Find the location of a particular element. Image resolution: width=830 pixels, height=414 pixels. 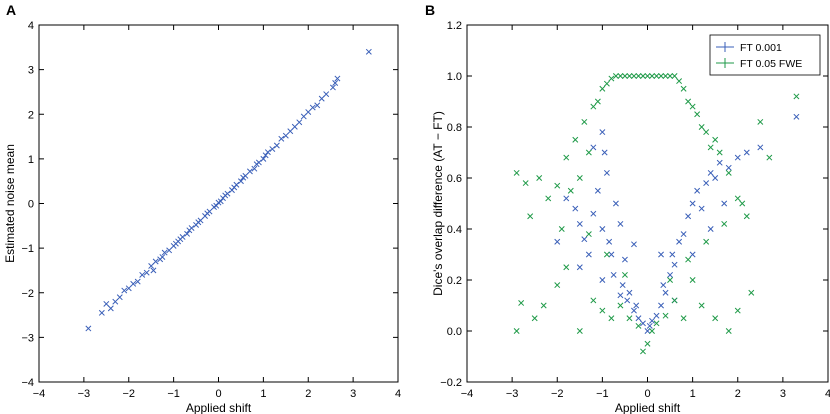

panel-b-x-tick-label: 3 is located at coordinates (783, 394).